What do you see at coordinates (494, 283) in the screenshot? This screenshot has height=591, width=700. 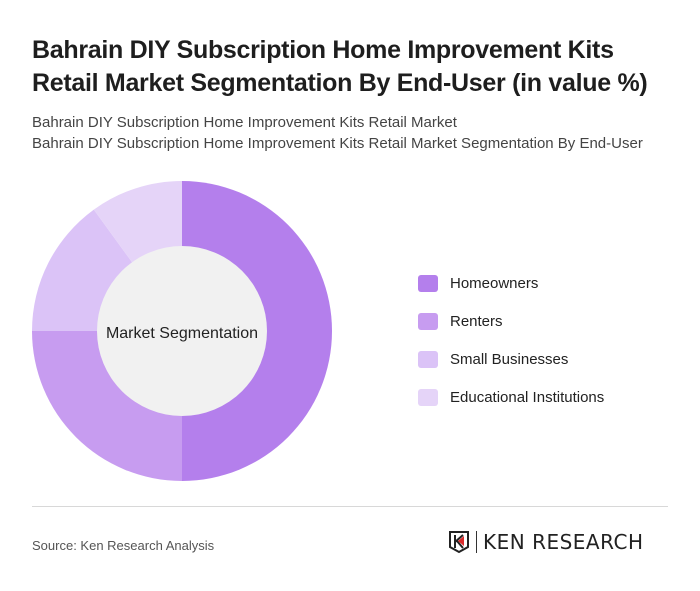 I see `legend-label: Homeowners` at bounding box center [494, 283].